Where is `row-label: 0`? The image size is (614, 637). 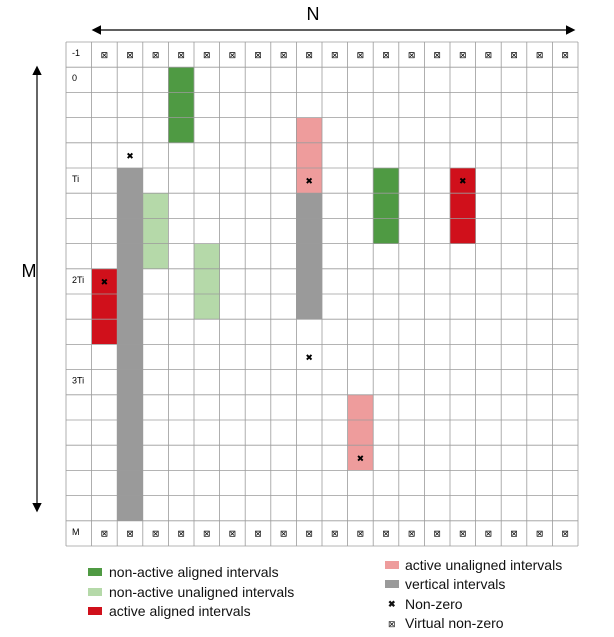 row-label: 0 is located at coordinates (74, 78).